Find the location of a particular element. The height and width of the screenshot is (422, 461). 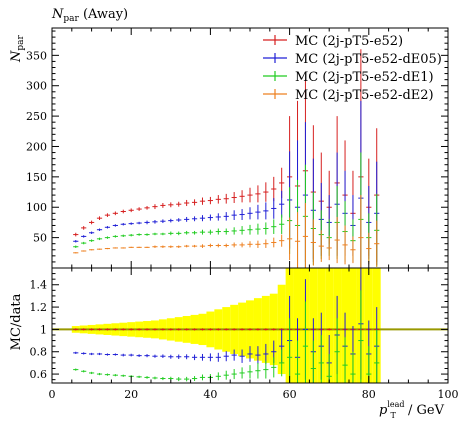

y-tick-label: 1.2 is located at coordinates (39, 307).